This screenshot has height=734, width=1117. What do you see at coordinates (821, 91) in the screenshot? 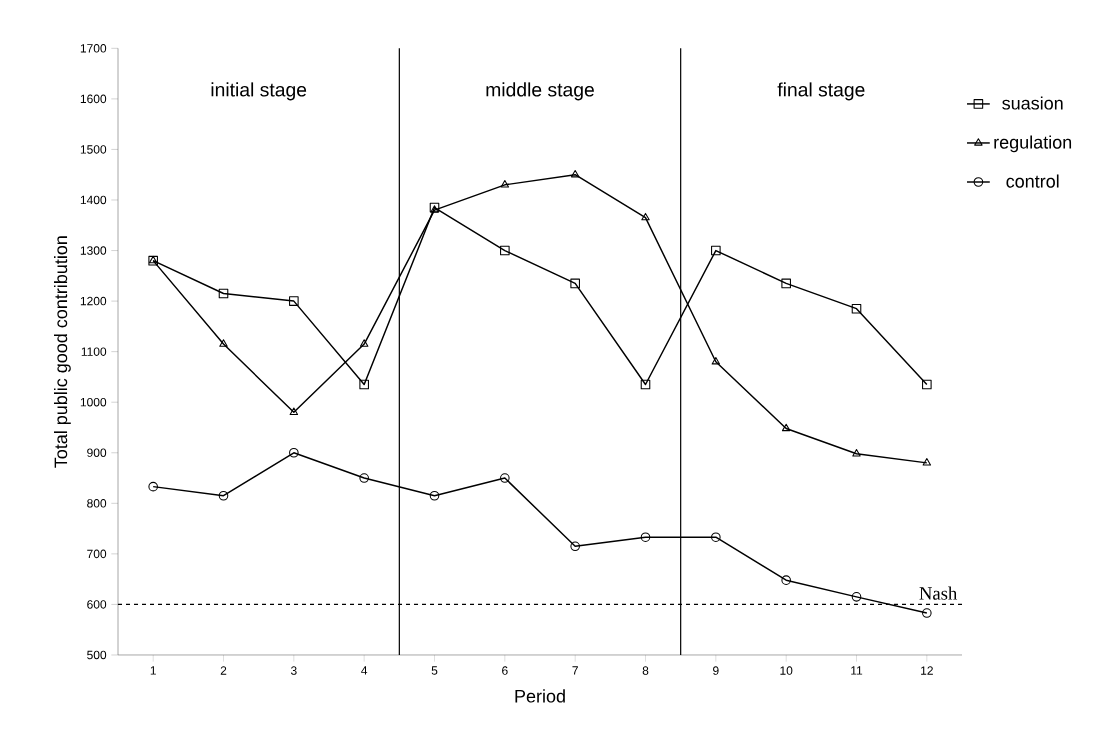
I see `annotation: final stage` at bounding box center [821, 91].